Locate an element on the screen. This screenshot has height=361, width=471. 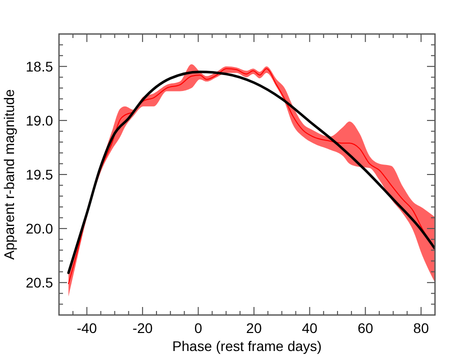
y-tick-label: 18.5 is located at coordinates (40, 66).